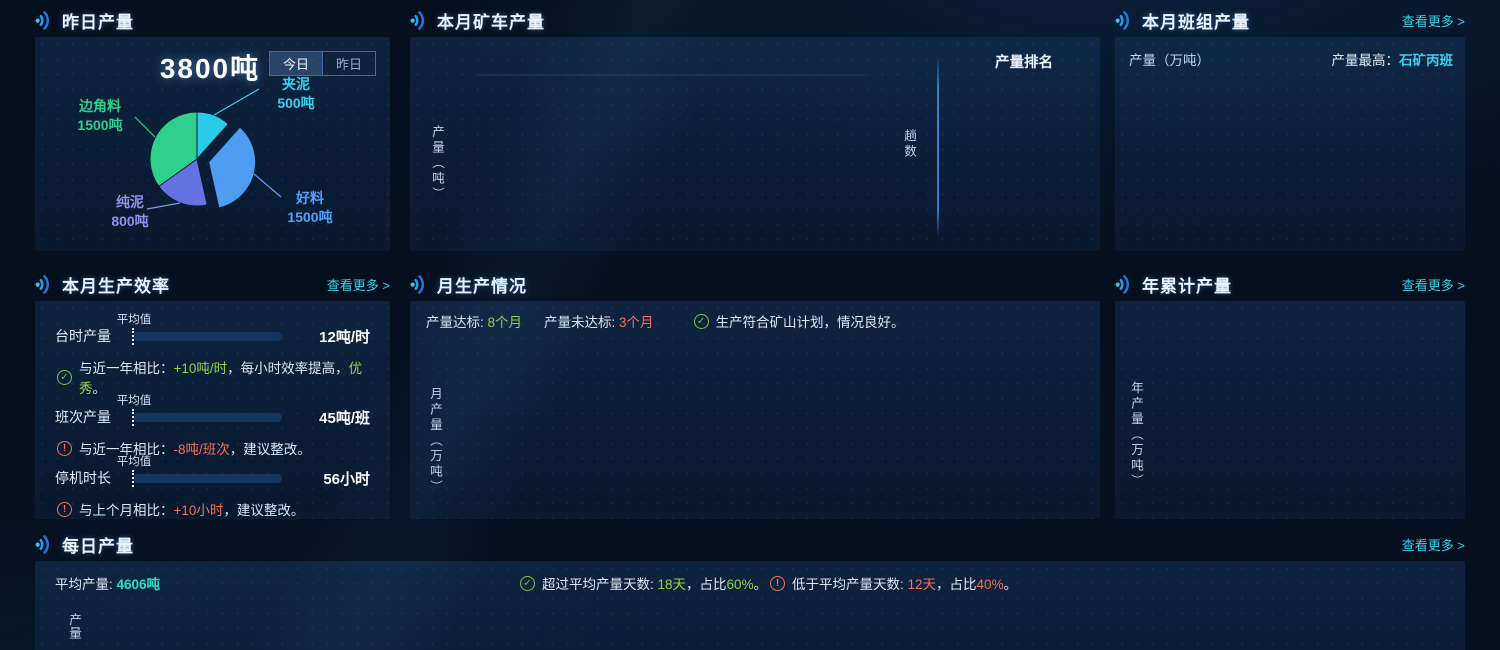 The image size is (1500, 650). Describe the element at coordinates (116, 286) in the screenshot. I see `panel-title: 本月生产效率` at that location.